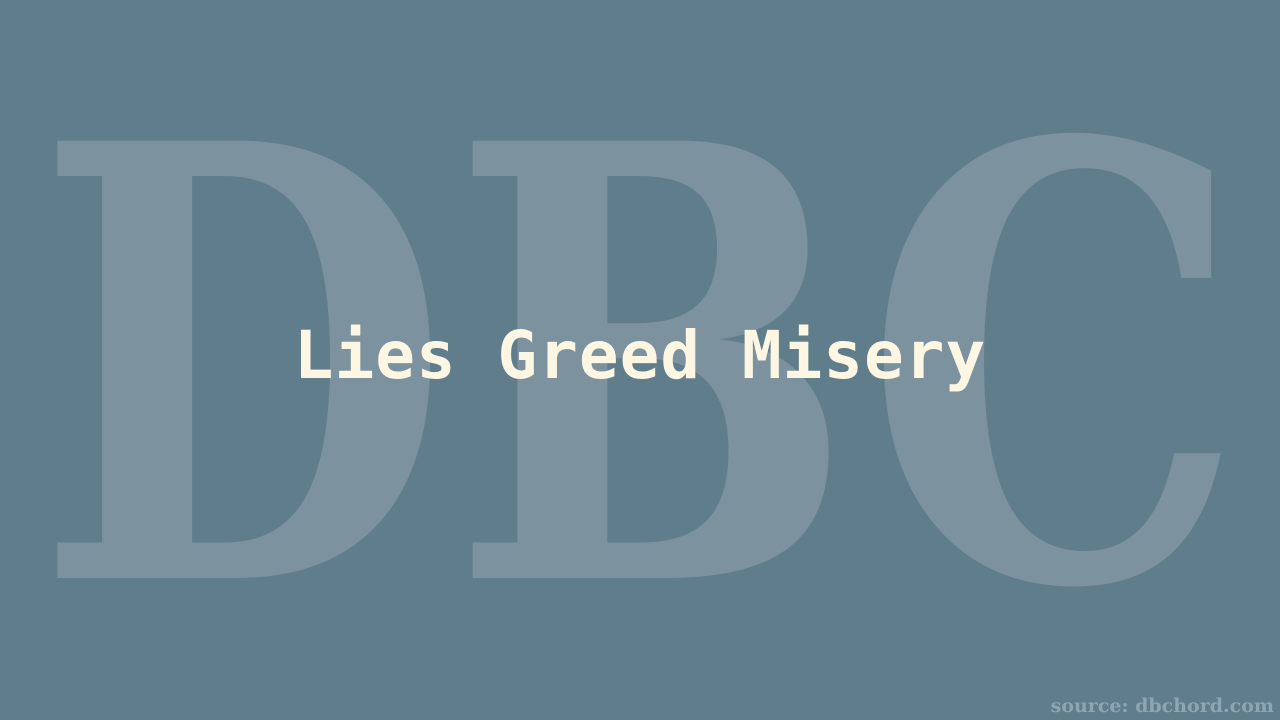 The height and width of the screenshot is (720, 1280). I want to click on source-credit: source: dbchord.com, so click(1162, 706).